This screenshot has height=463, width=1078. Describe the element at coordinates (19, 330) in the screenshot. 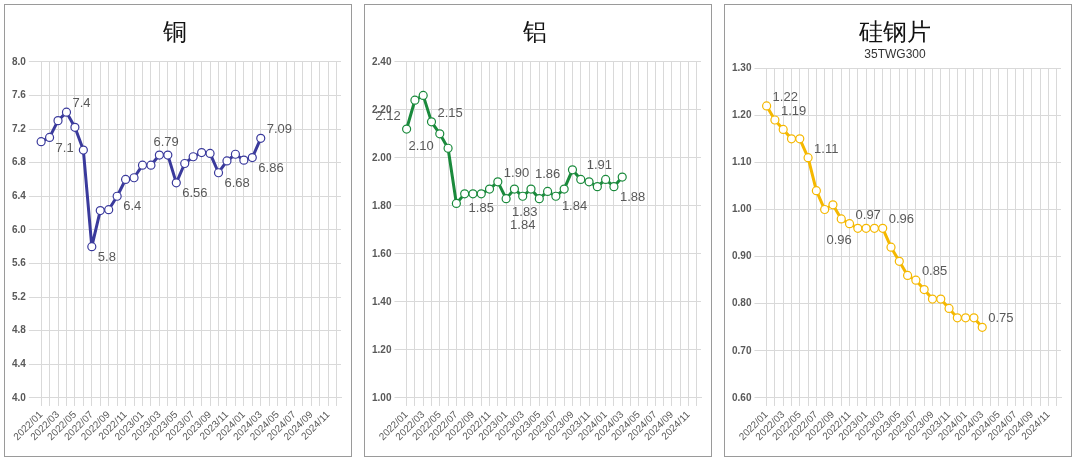

I see `y-tick-label: 4.8` at that location.